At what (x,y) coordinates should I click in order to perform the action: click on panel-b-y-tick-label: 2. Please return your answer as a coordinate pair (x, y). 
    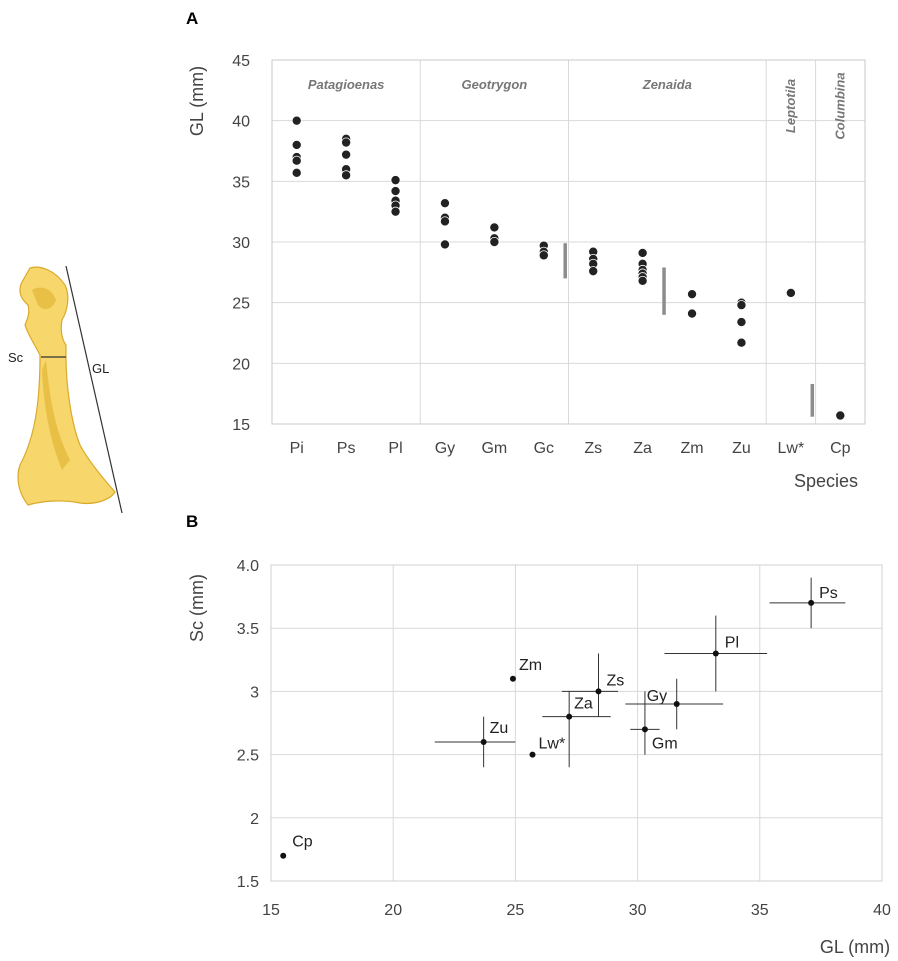
    Looking at the image, I should click on (254, 819).